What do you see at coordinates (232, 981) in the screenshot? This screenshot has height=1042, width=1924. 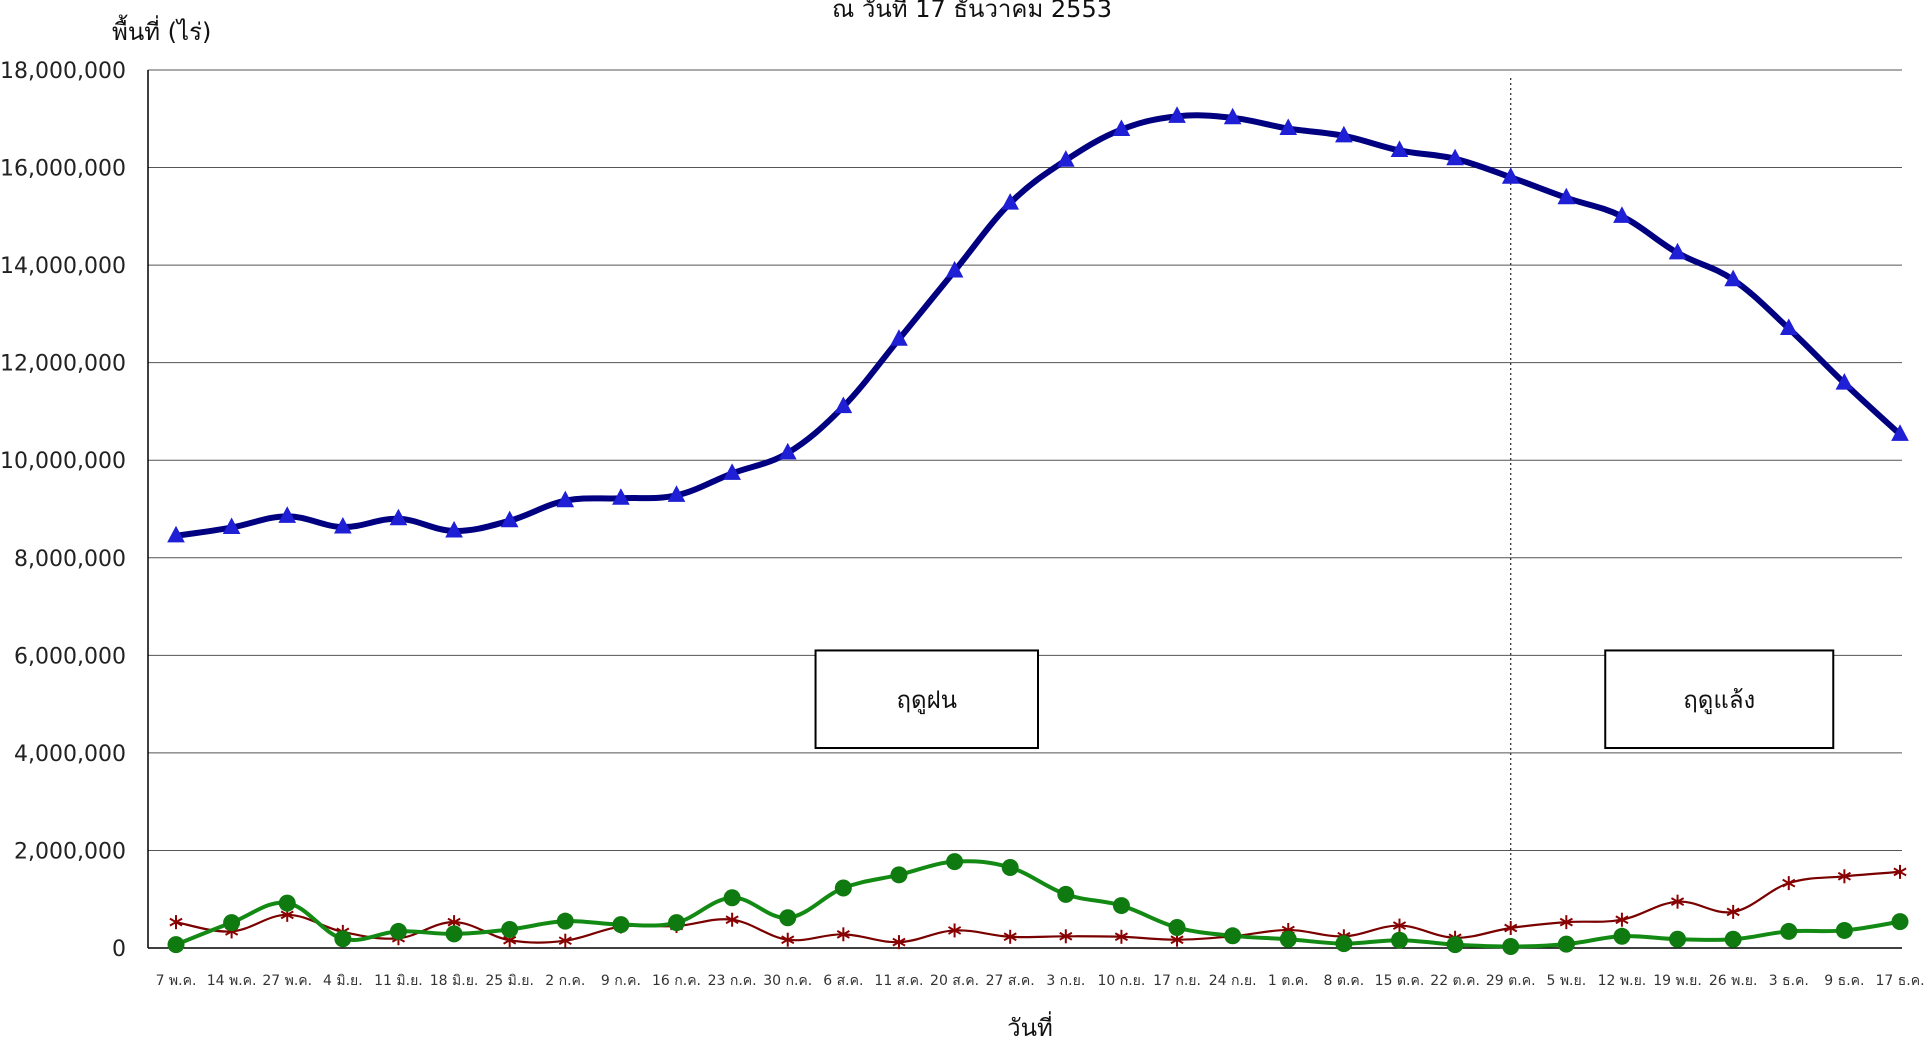 I see `x-tick-label: 14 พ.ค.` at bounding box center [232, 981].